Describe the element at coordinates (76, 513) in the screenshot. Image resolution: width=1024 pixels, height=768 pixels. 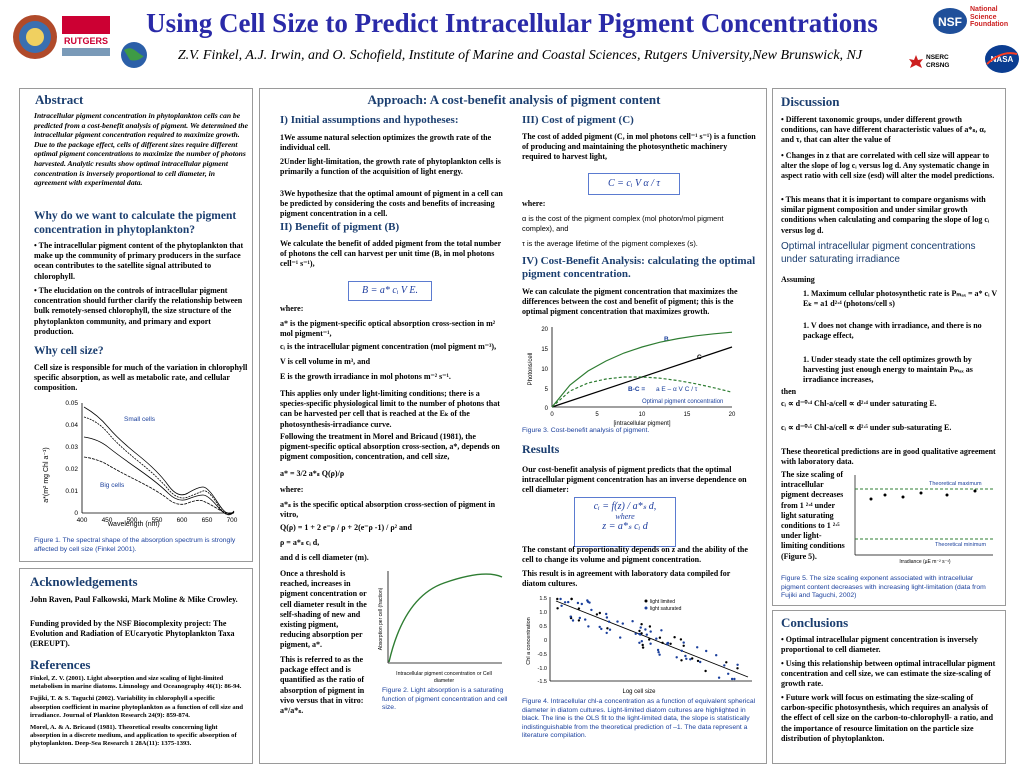
I see `fig1-ytick: 0` at that location.